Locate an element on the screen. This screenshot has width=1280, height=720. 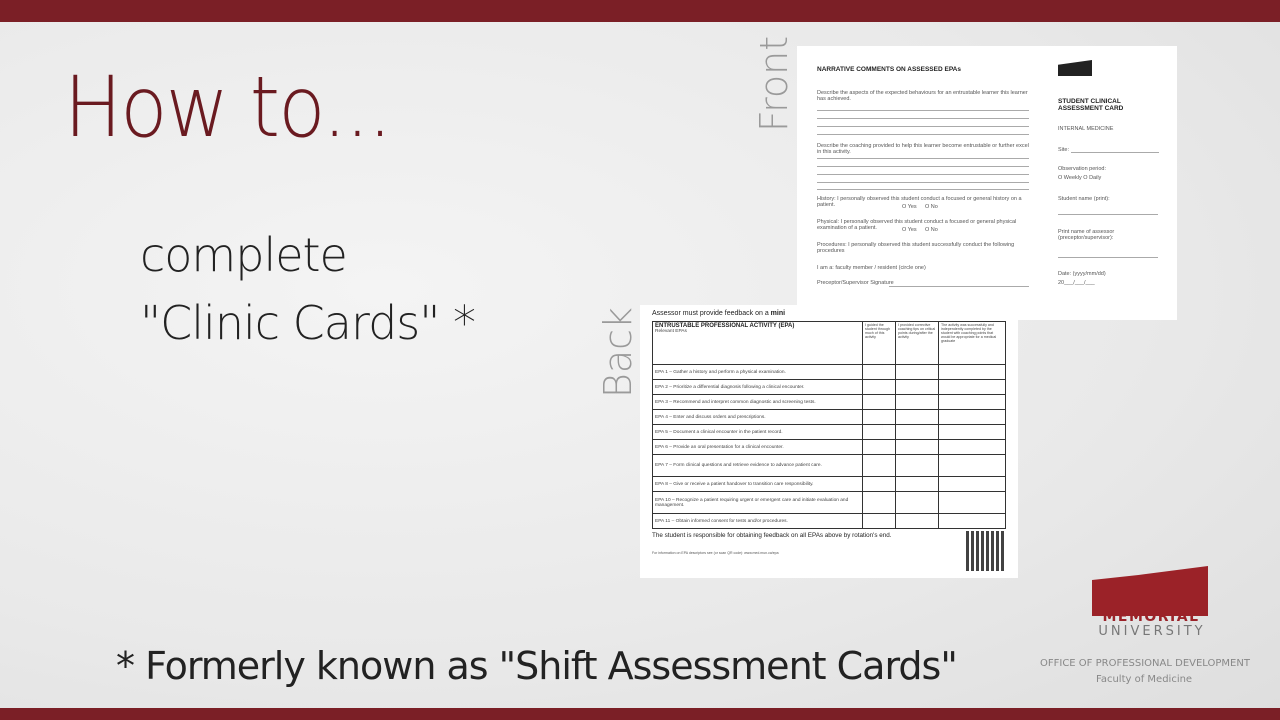
back-label: Back is located at coordinates (618, 352).